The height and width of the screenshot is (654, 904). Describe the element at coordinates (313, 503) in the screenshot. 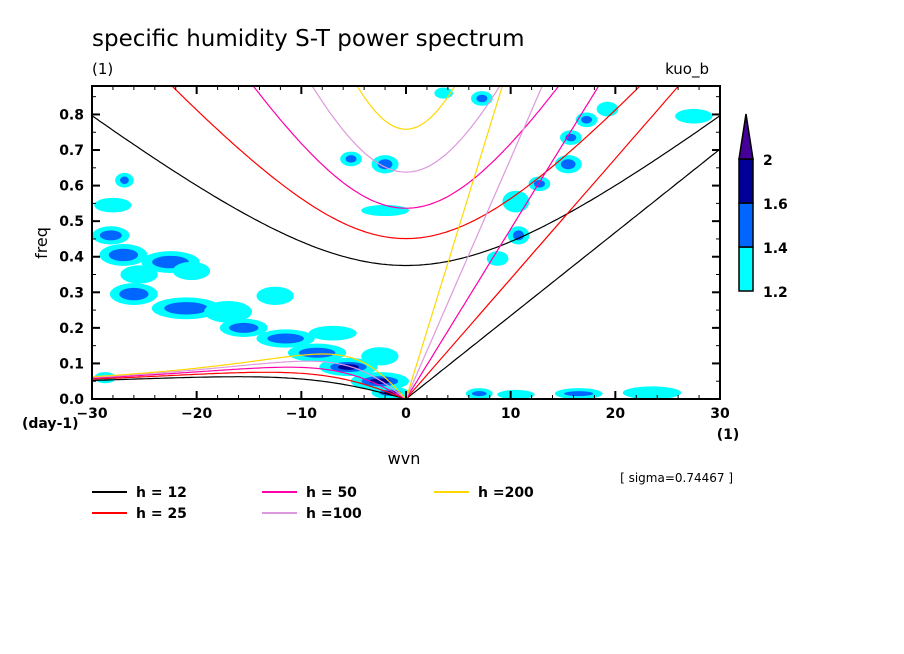

I see `legend: h = 12 h = 25 h = 50 h =100 h =200` at that location.